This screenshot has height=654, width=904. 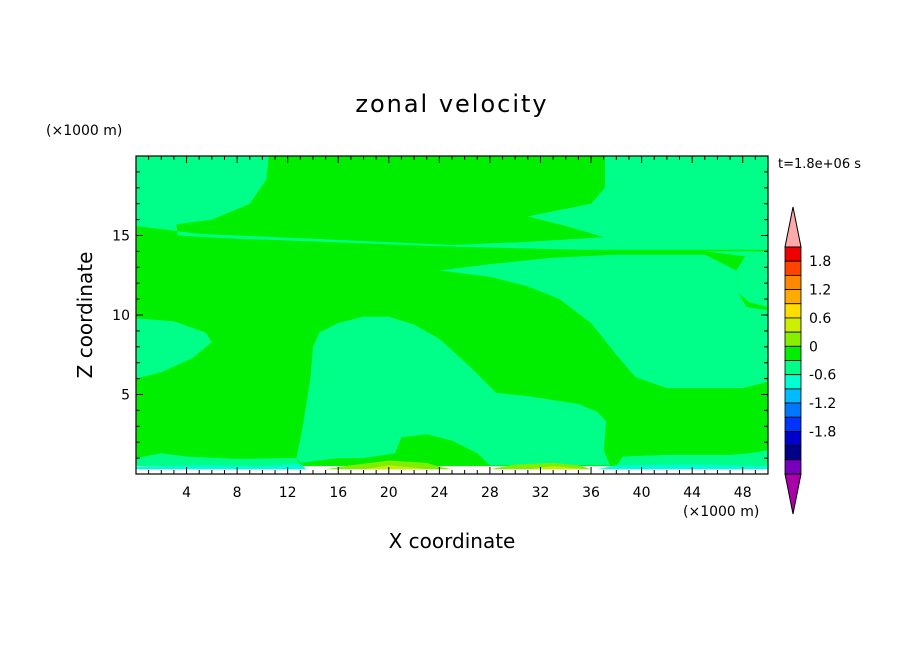 What do you see at coordinates (820, 319) in the screenshot?
I see `colorbar-label: 0.6` at bounding box center [820, 319].